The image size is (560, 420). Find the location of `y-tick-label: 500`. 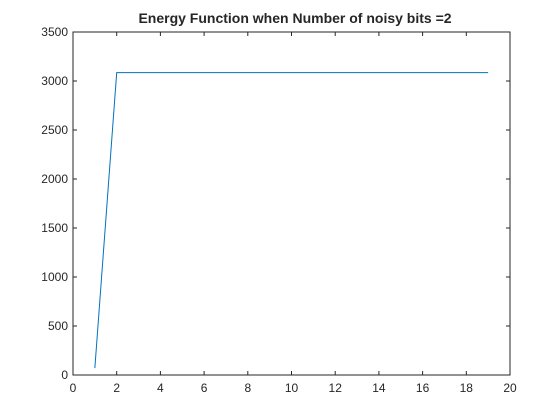

y-tick-label: 500 is located at coordinates (58, 326).